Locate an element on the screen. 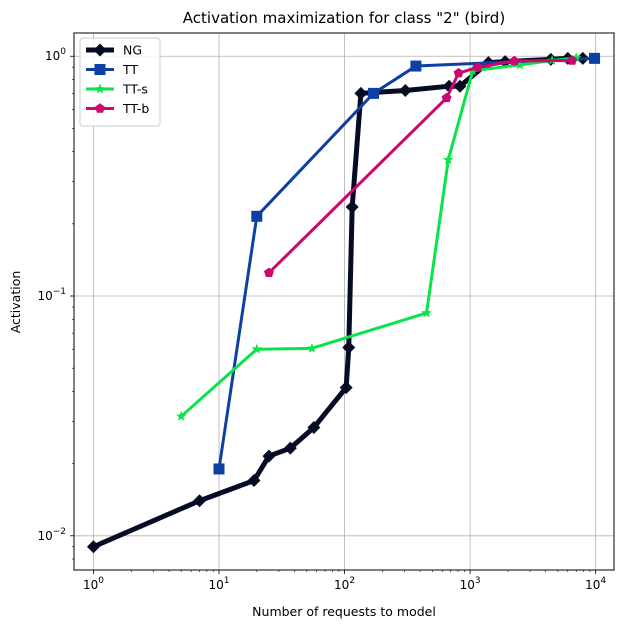 This screenshot has width=624, height=629. legend-label: NG is located at coordinates (132, 50).